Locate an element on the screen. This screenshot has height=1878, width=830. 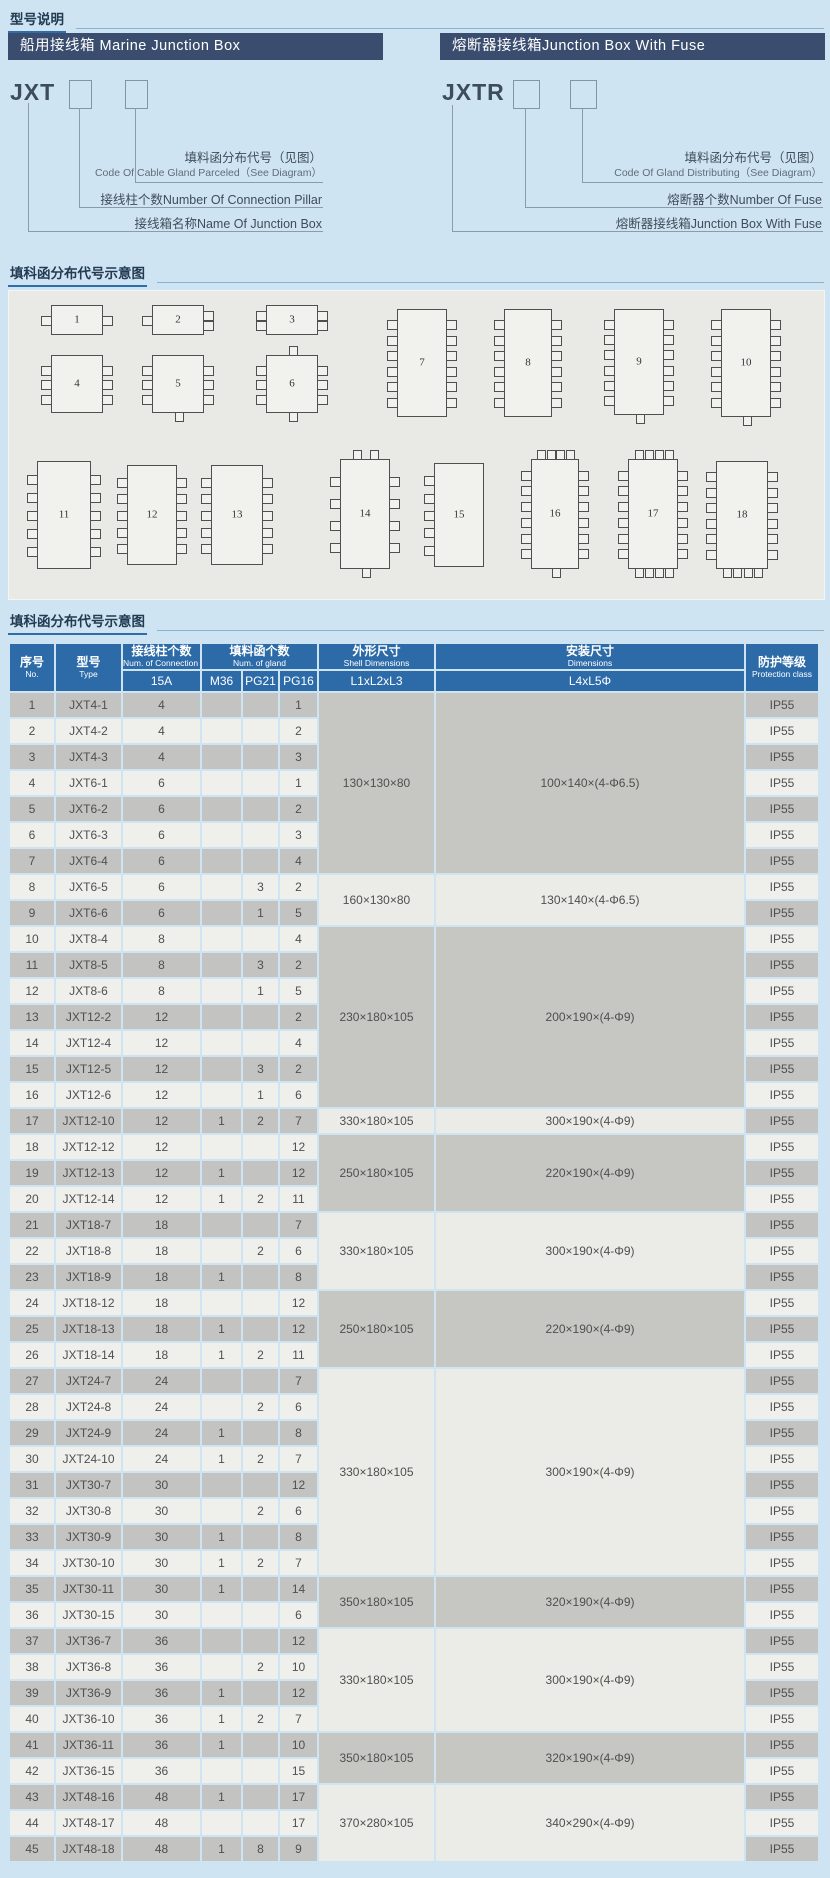
cell-mount-dimensions: 220×190×(4-Φ9) is located at coordinates (590, 1329).